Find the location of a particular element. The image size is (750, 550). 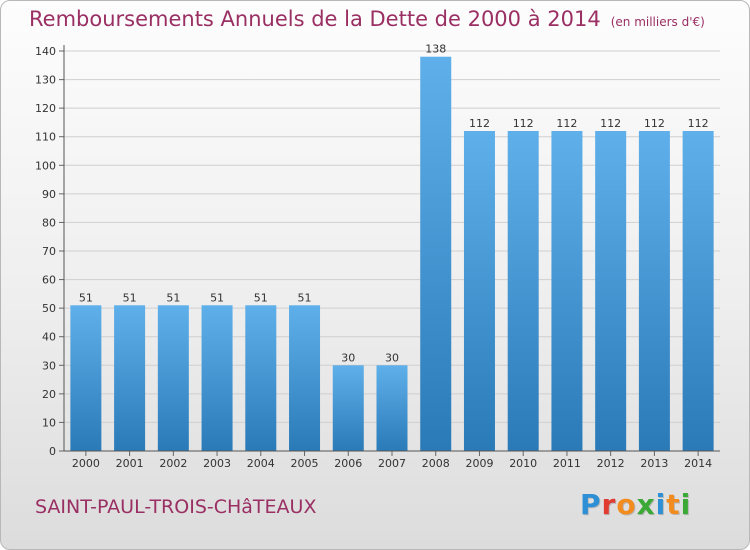

y-tick-label: 100 is located at coordinates (45, 165).